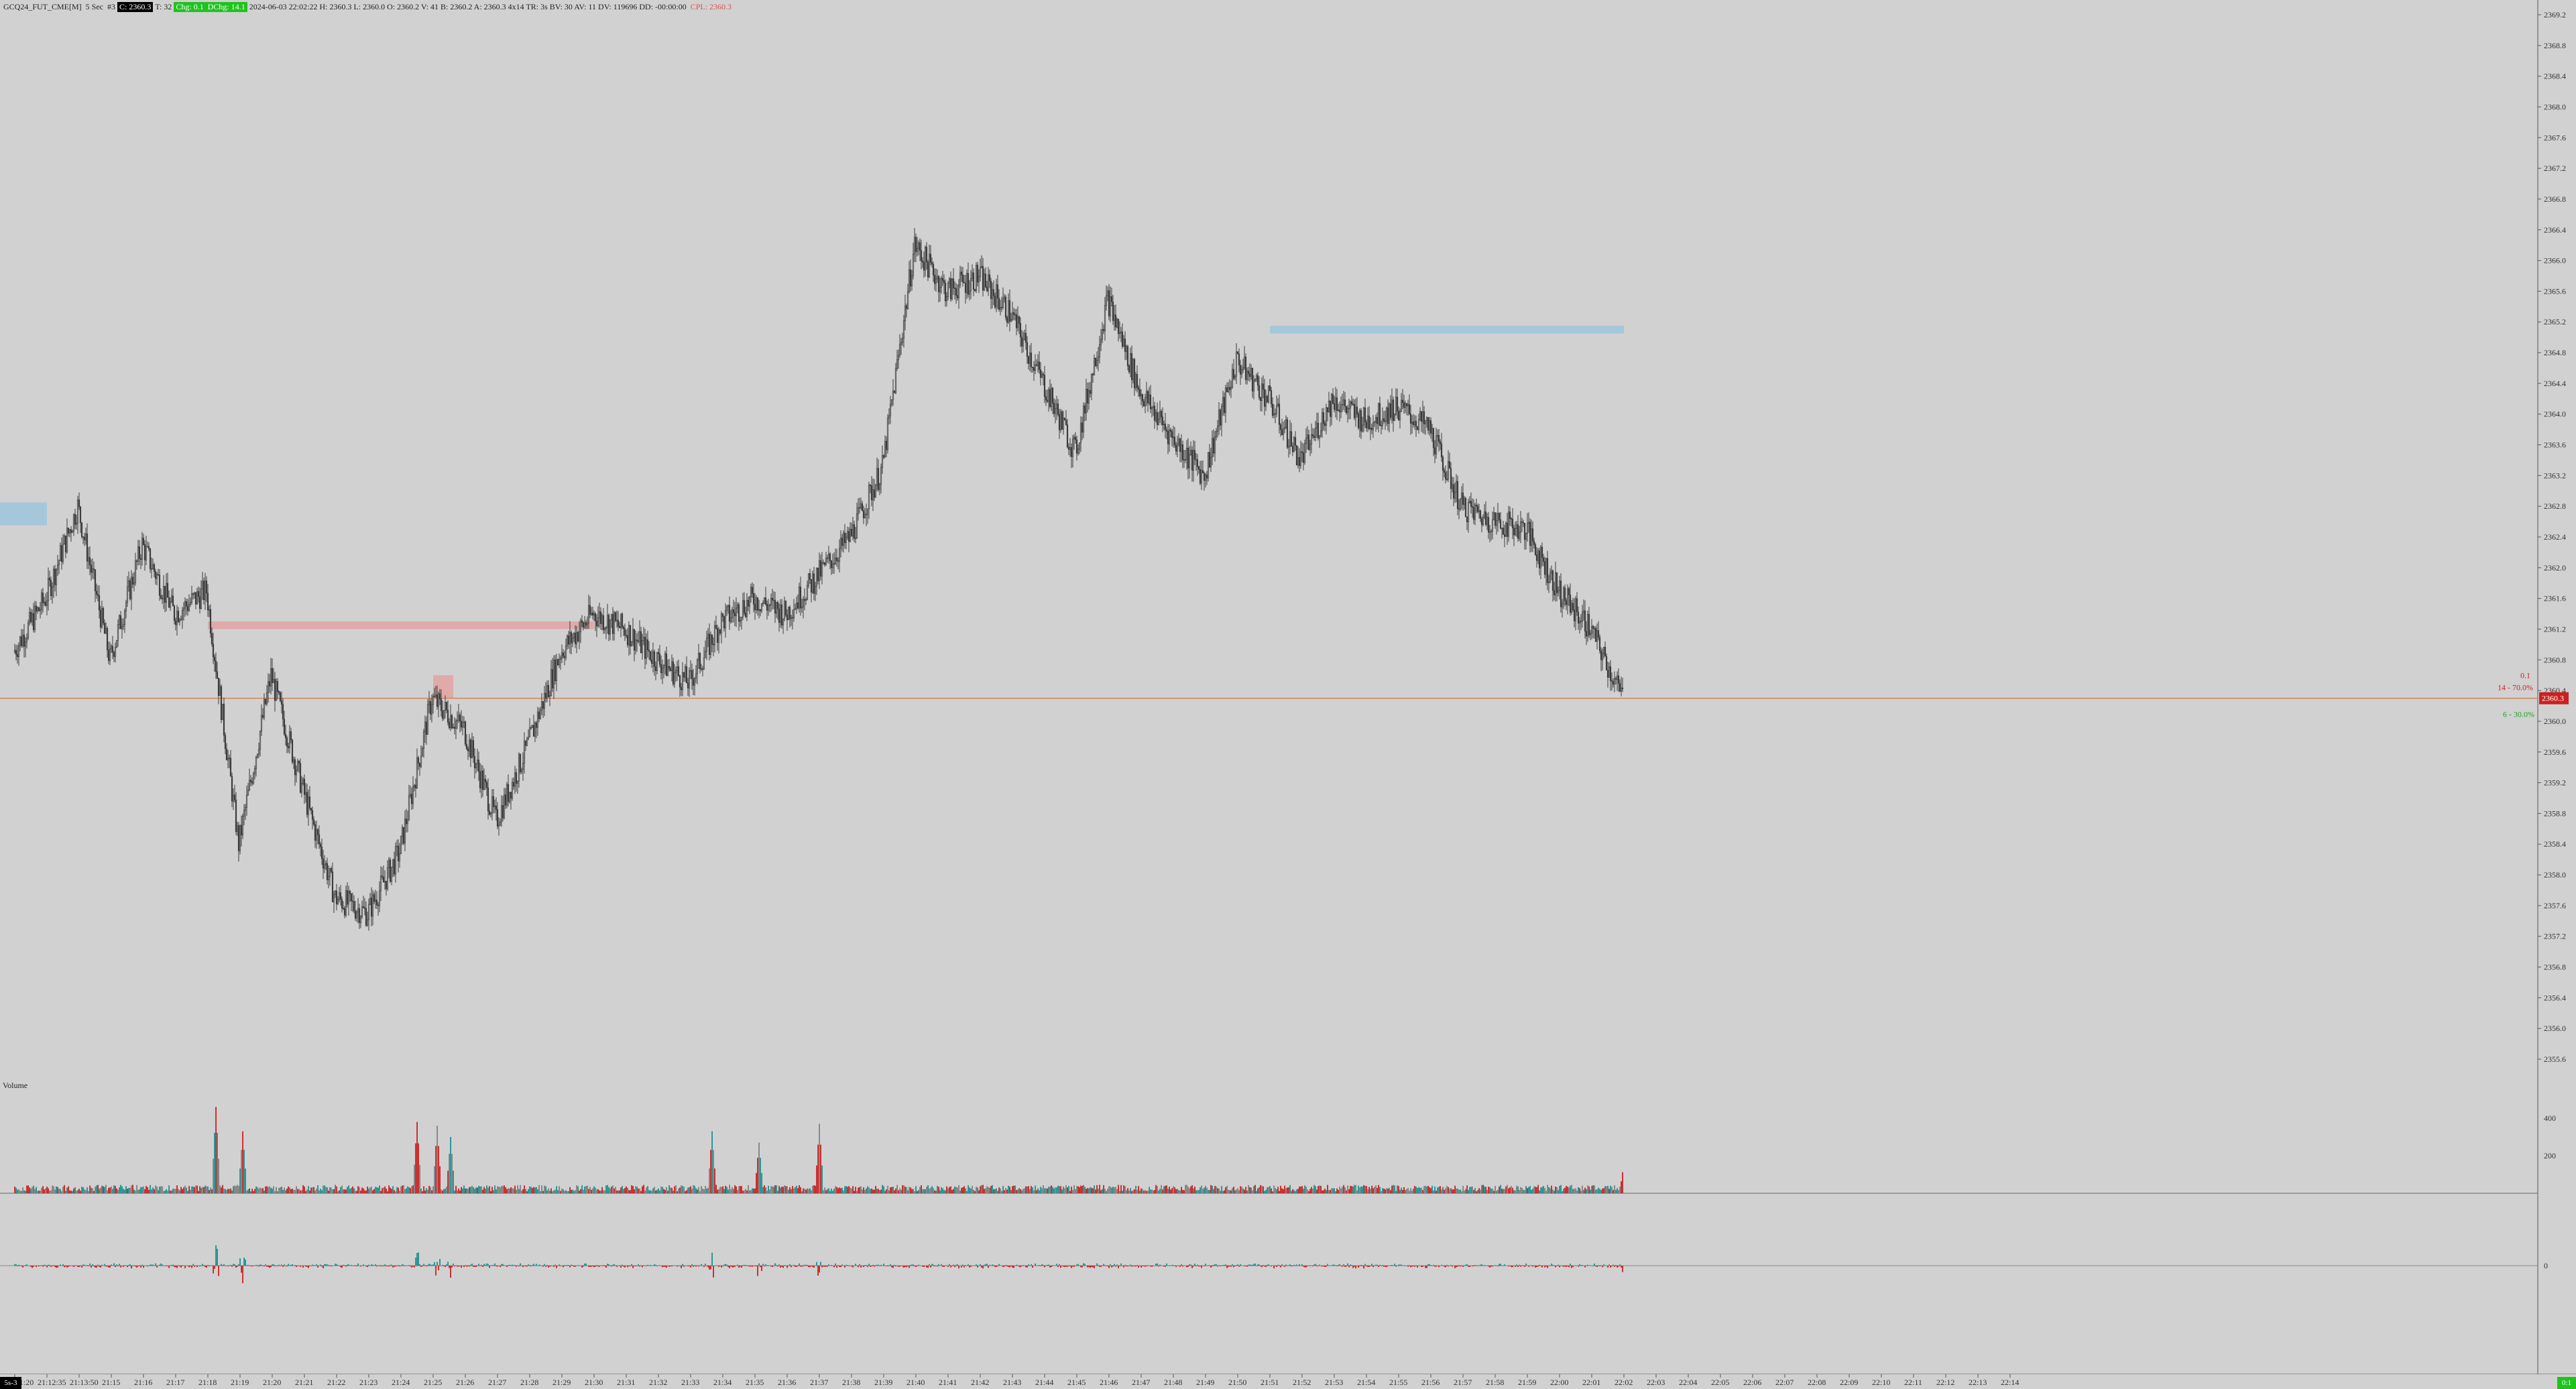  Describe the element at coordinates (1495, 1382) in the screenshot. I see `time-tick-label: 21:58` at that location.